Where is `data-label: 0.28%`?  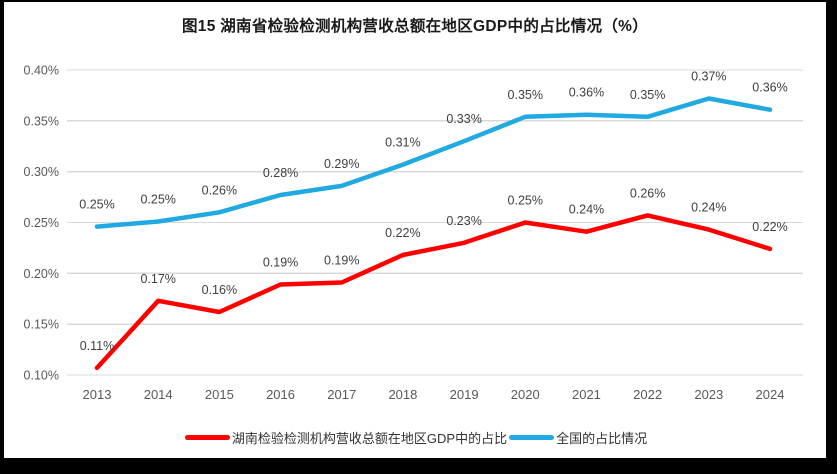 data-label: 0.28% is located at coordinates (280, 173).